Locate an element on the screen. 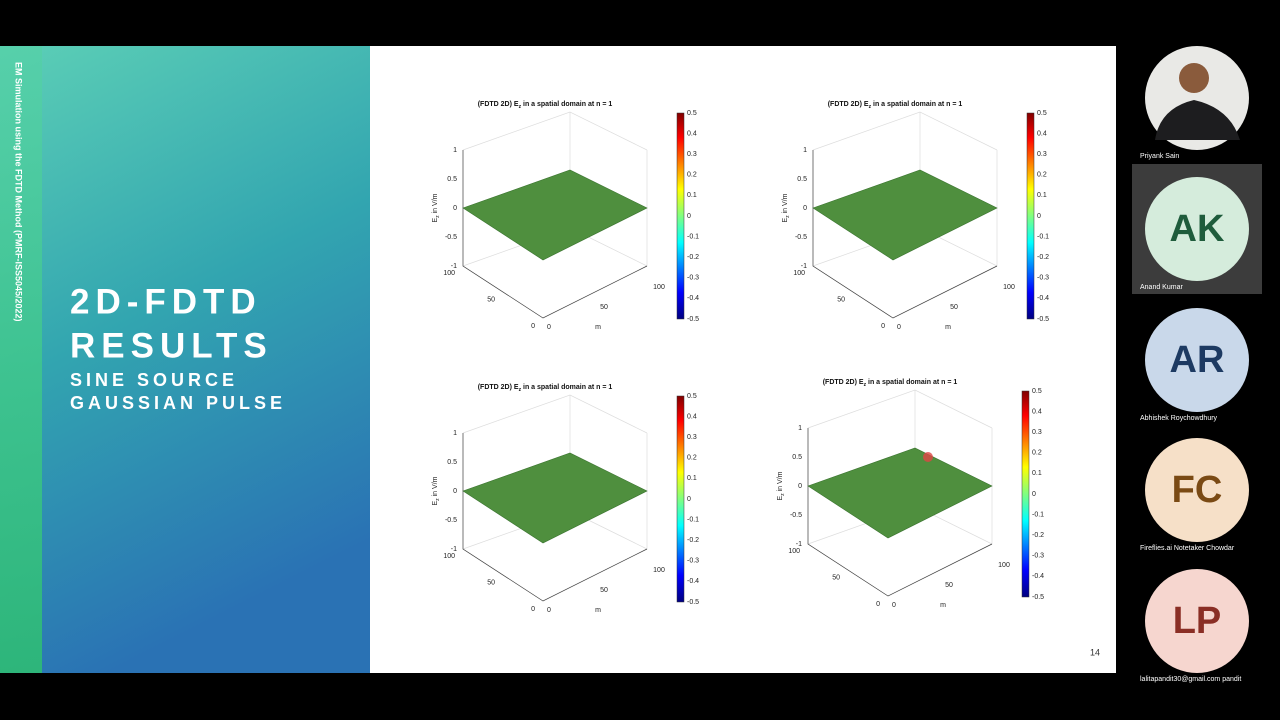 Image resolution: width=1280 pixels, height=720 pixels. z-tick-label: 0 is located at coordinates (455, 208).